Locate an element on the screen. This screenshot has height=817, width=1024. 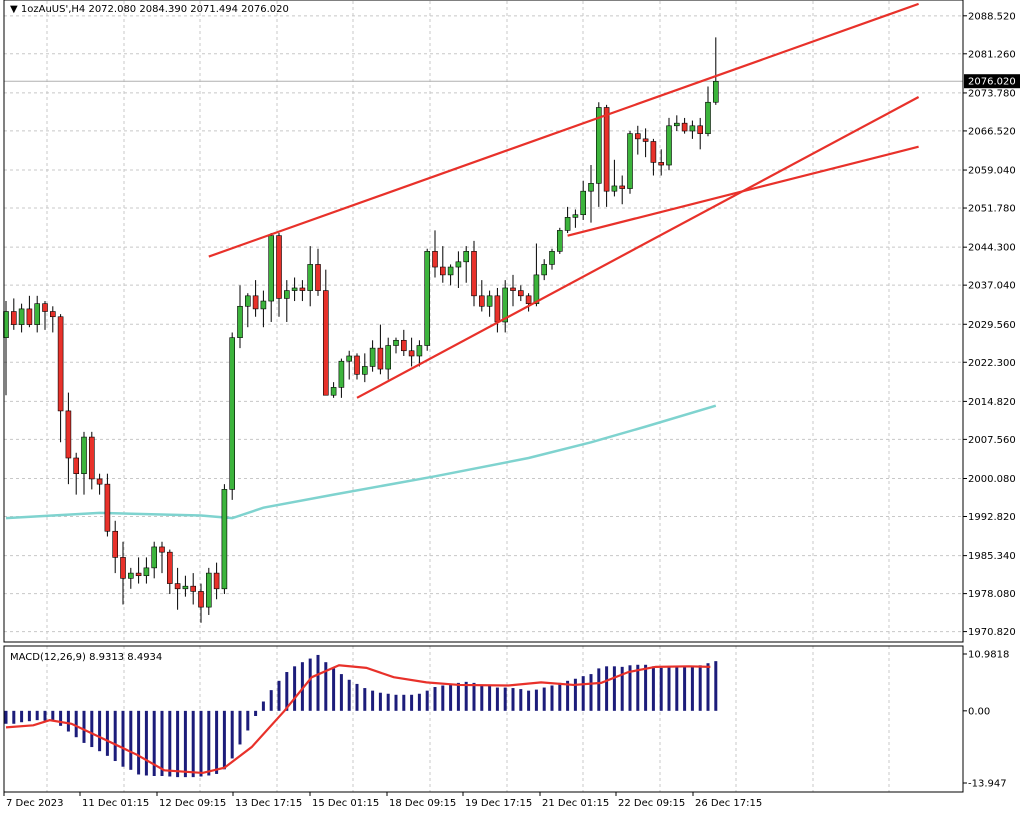
x-tick-label: 11 Dec 01:15 is located at coordinates (115, 803).